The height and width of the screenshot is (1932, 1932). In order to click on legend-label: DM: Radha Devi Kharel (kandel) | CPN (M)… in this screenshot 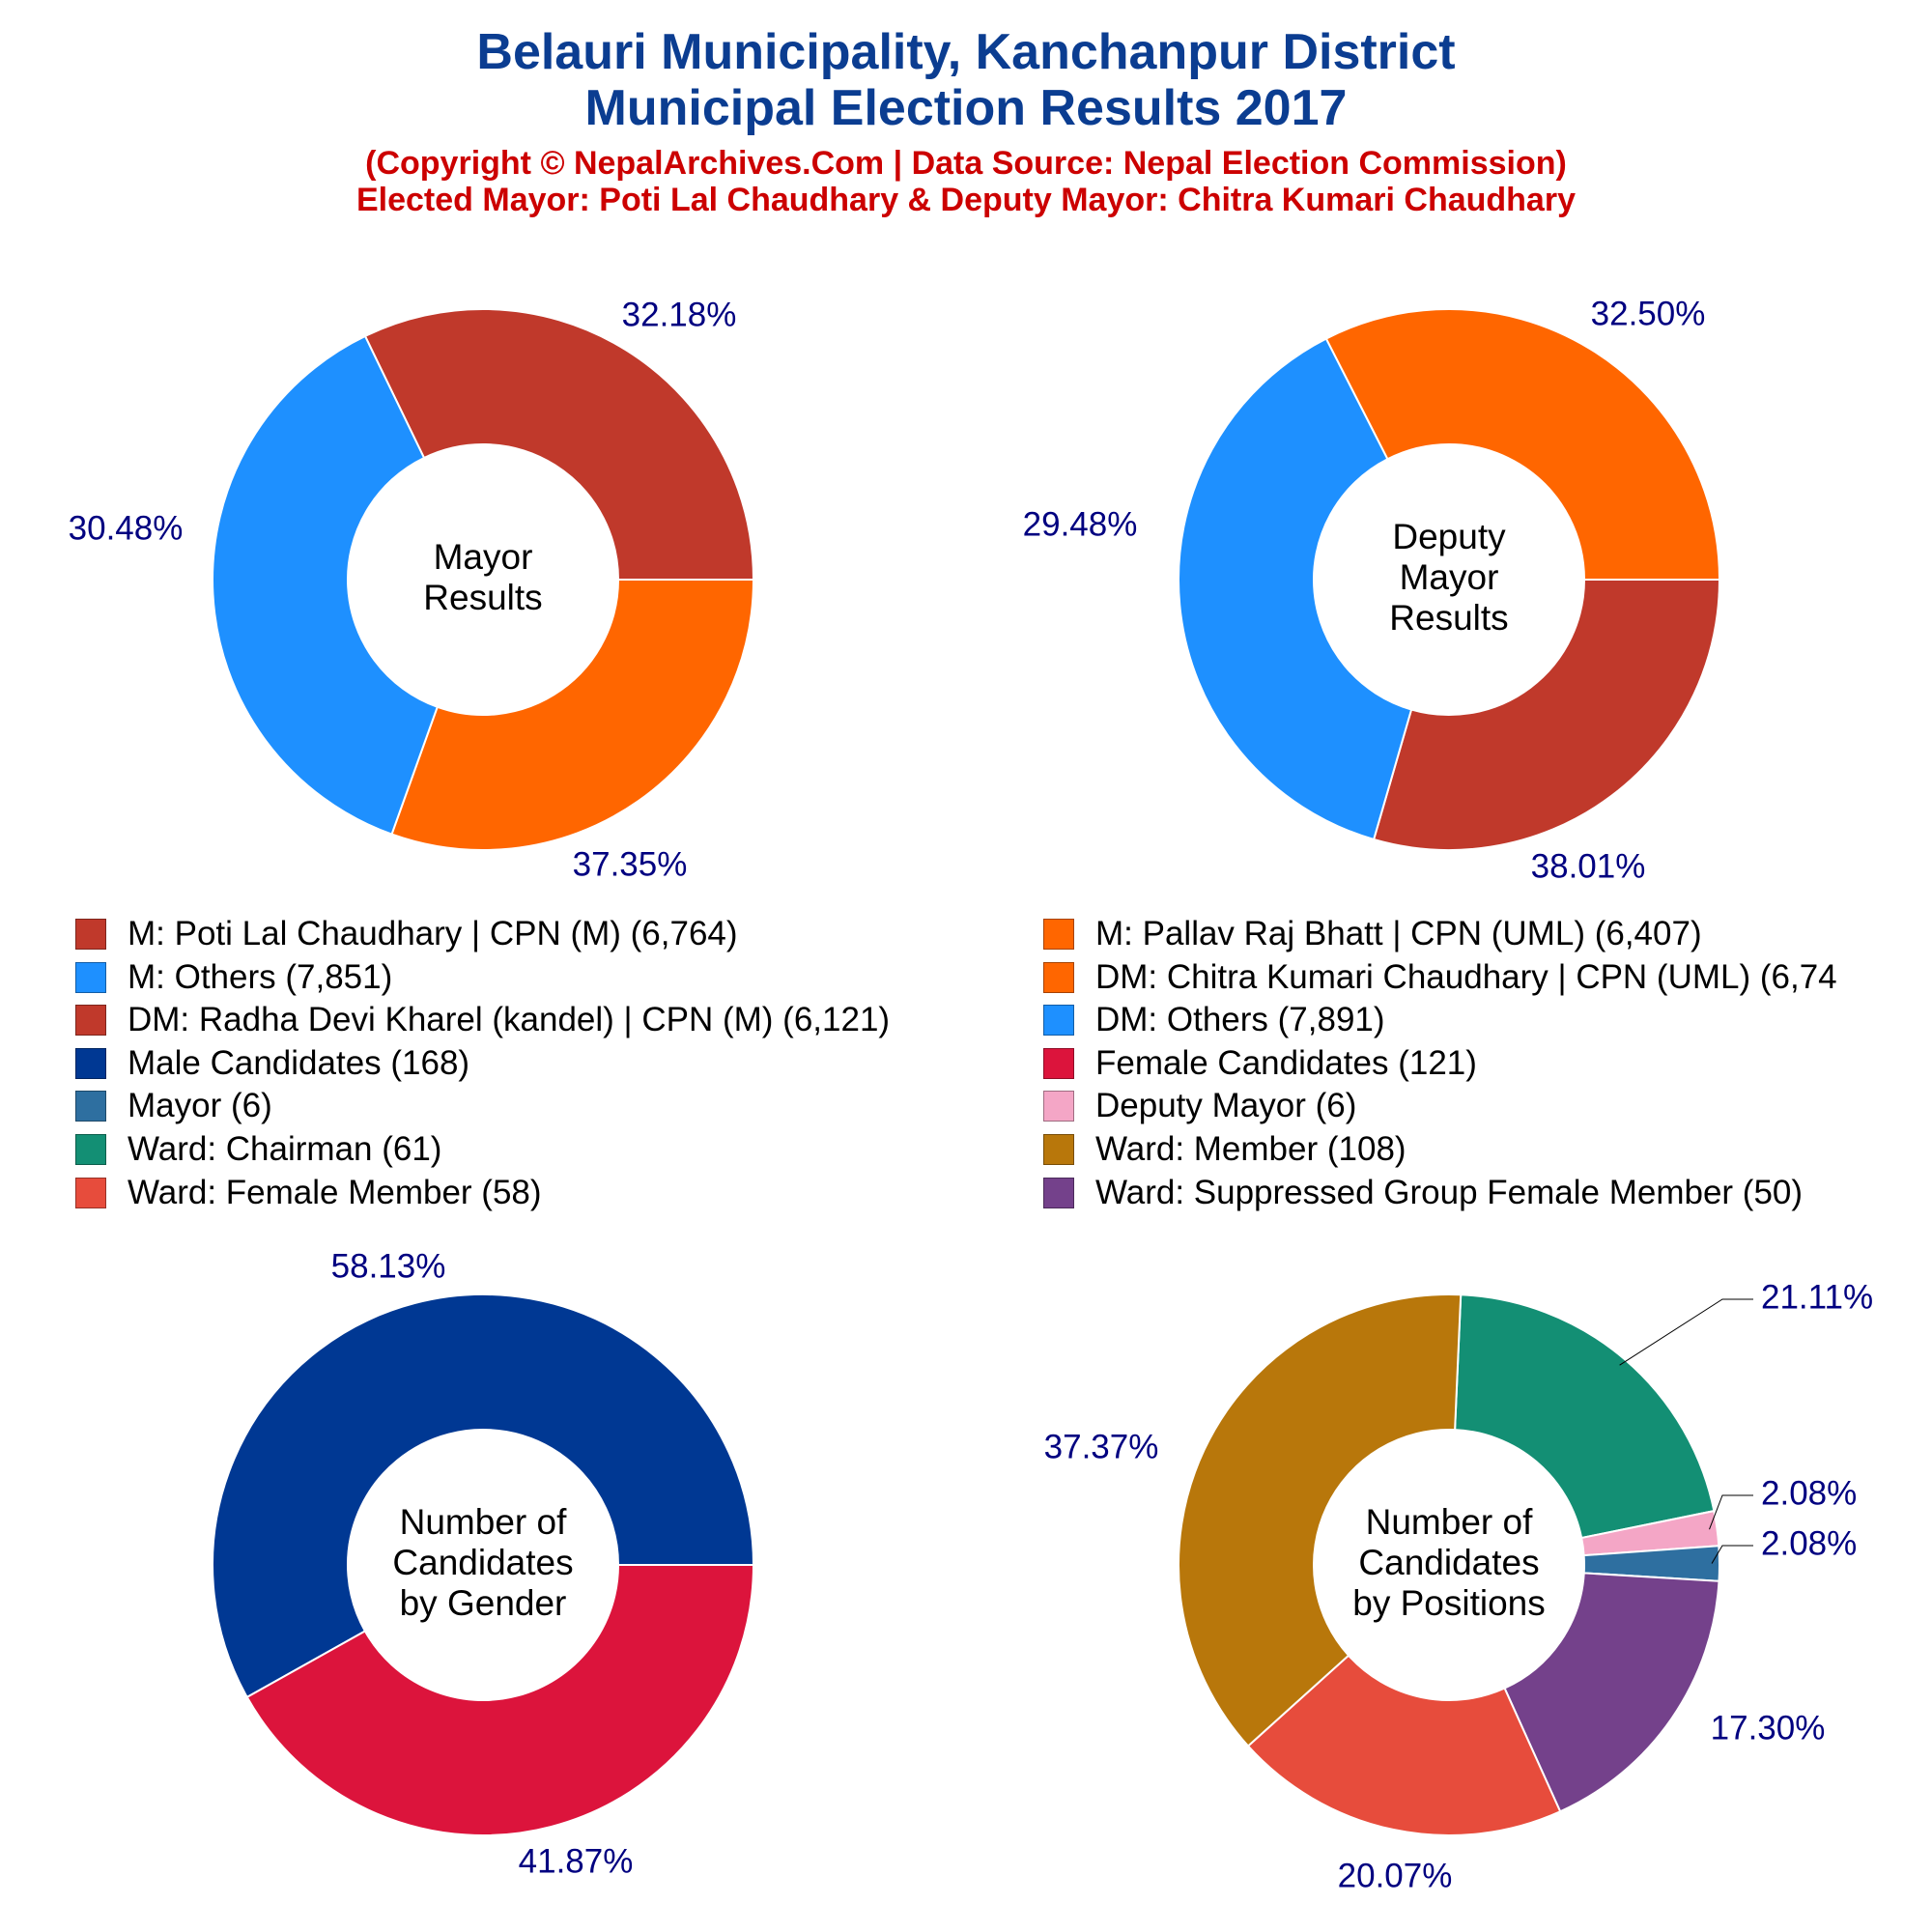, I will do `click(510, 1020)`.